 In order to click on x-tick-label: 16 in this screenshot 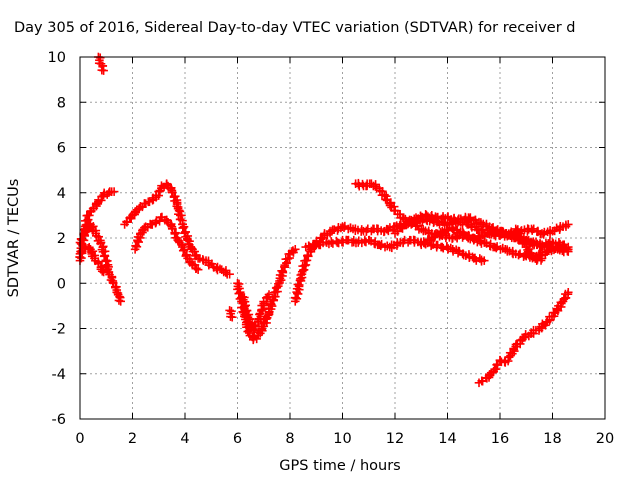, I will do `click(500, 439)`.